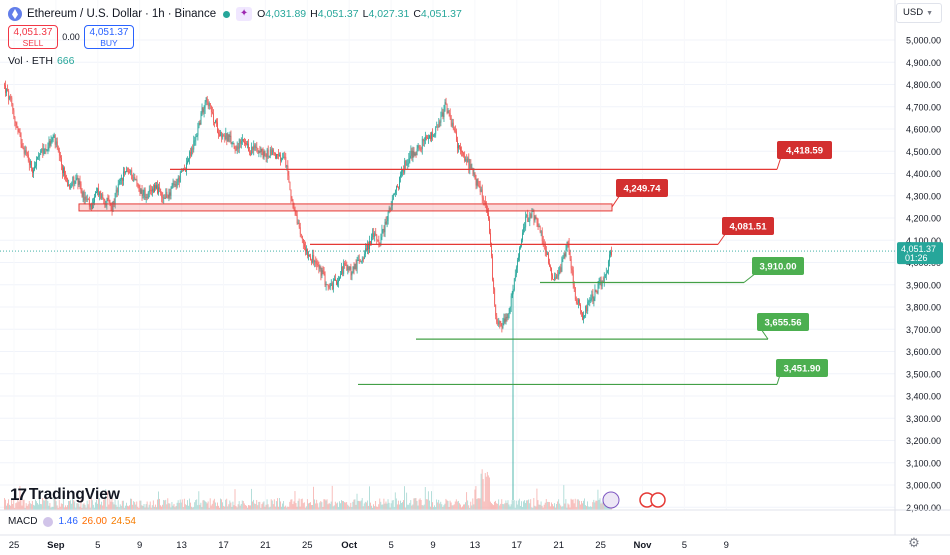 Image resolution: width=950 pixels, height=555 pixels. What do you see at coordinates (158, 14) in the screenshot?
I see `symbol-interval: 1h` at bounding box center [158, 14].